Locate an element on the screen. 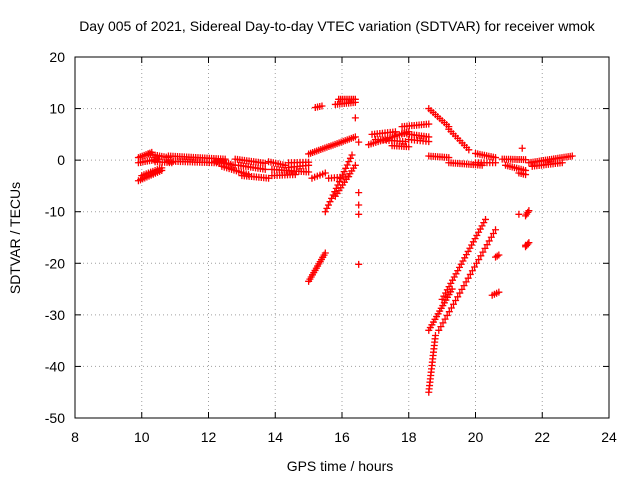  x-axis-label: GPS time / hours is located at coordinates (340, 466).